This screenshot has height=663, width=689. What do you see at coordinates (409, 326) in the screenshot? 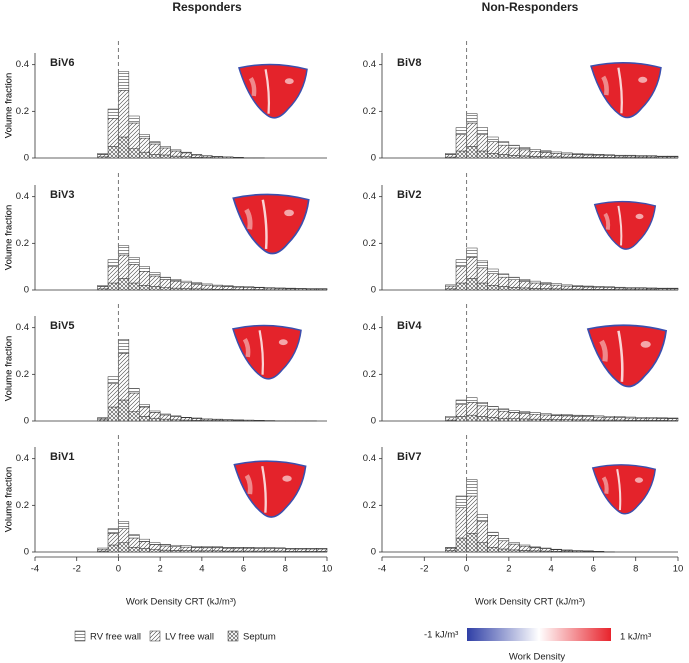
I see `panel-title: BiV4` at bounding box center [409, 326].